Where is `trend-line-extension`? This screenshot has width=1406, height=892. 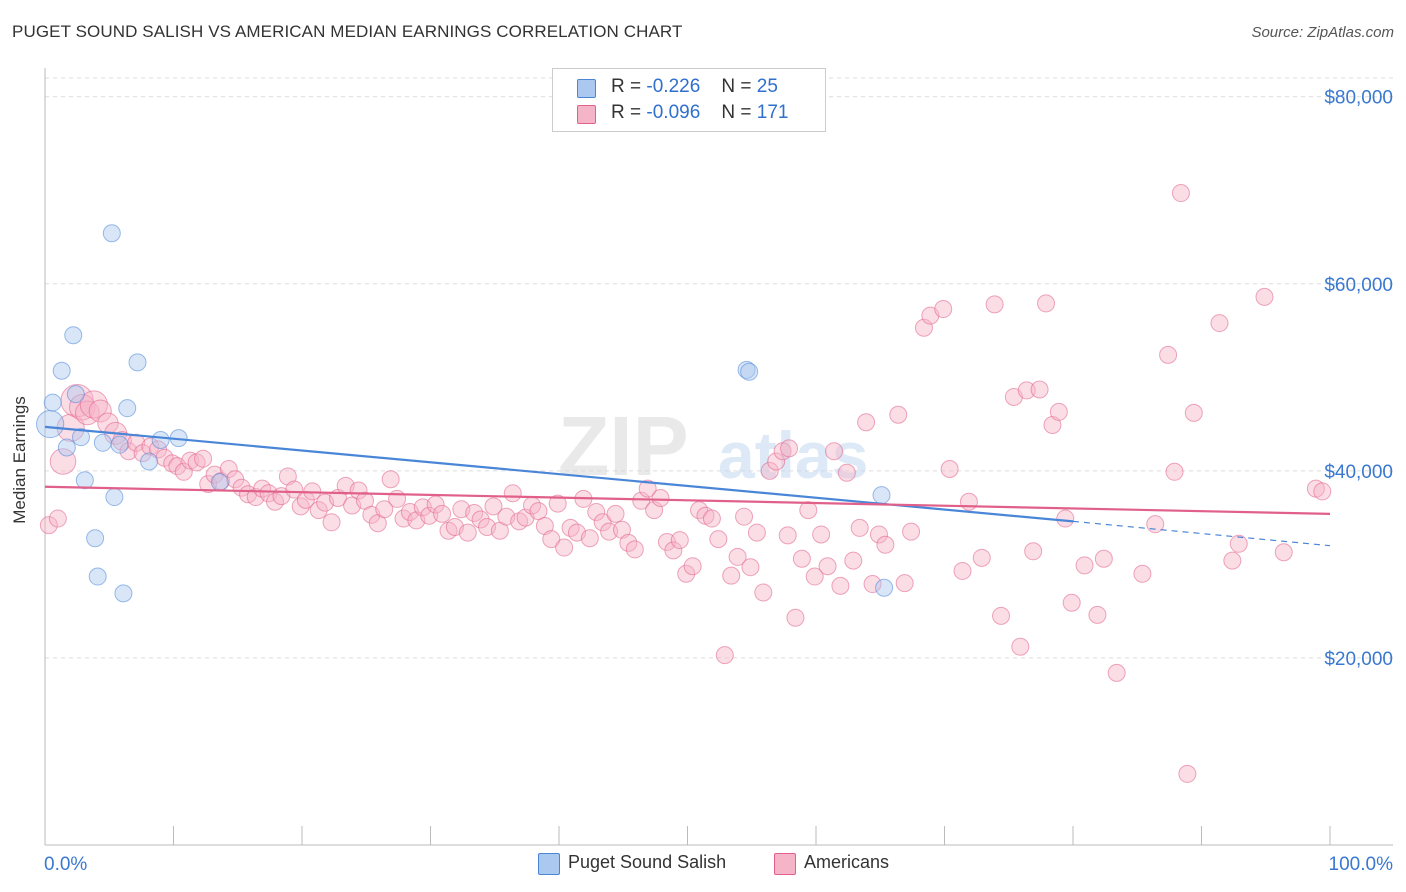
trend-line-extension is located at coordinates (1201, 533).